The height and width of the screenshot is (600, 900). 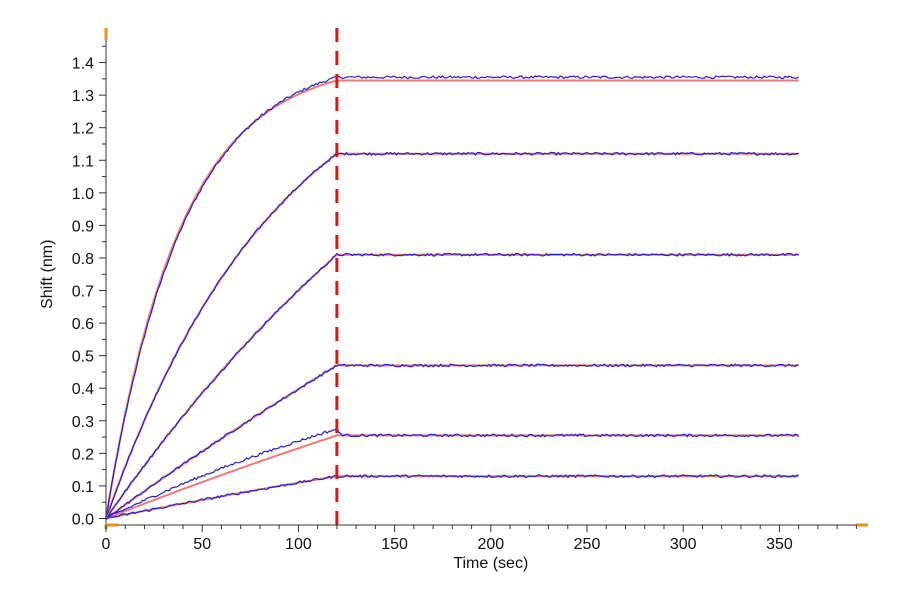 What do you see at coordinates (83, 389) in the screenshot?
I see `y-tick-label: 0.4` at bounding box center [83, 389].